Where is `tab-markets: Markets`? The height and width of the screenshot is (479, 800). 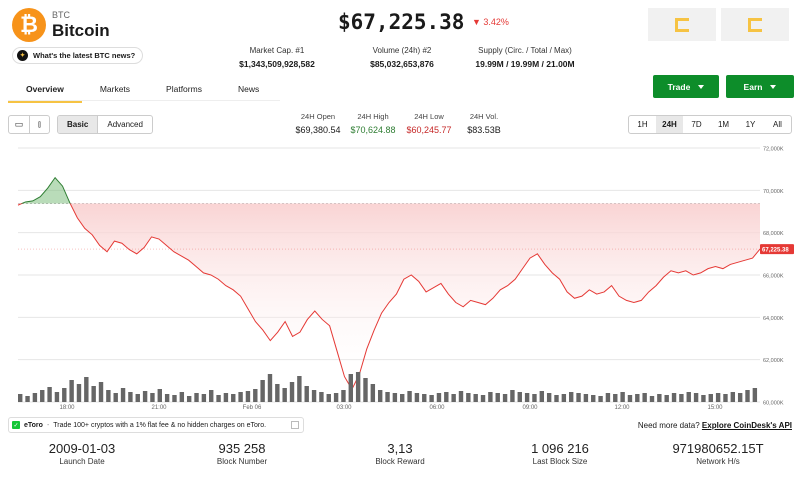
tab-markets: Markets is located at coordinates (115, 89).